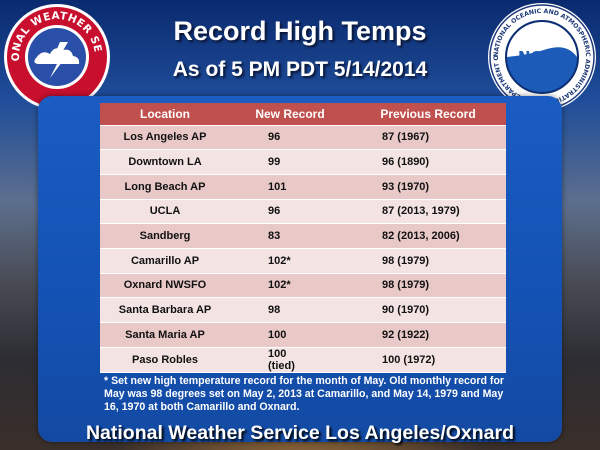 This screenshot has height=450, width=600. Describe the element at coordinates (300, 31) in the screenshot. I see `slide-title: Record High Temps` at that location.